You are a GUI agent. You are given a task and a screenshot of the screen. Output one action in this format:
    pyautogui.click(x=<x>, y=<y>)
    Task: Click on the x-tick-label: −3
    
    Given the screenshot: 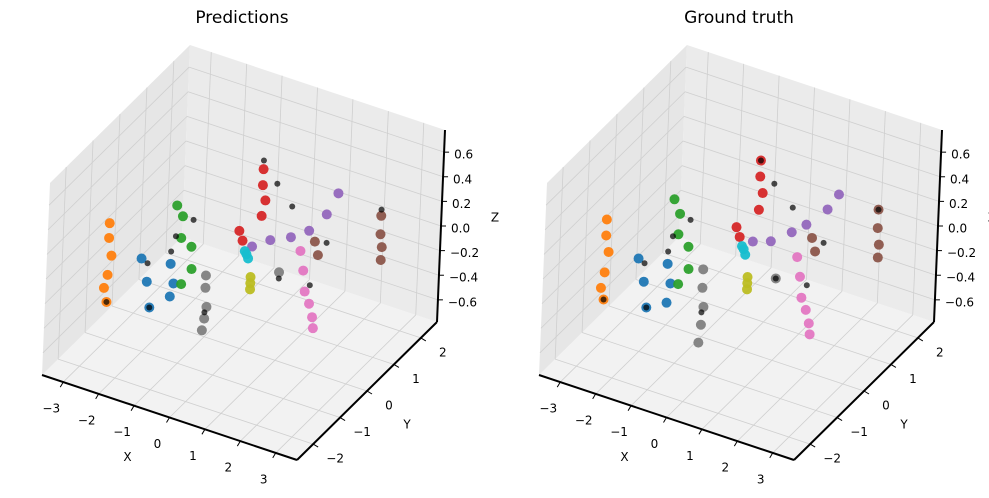 What is the action you would take?
    pyautogui.click(x=548, y=409)
    